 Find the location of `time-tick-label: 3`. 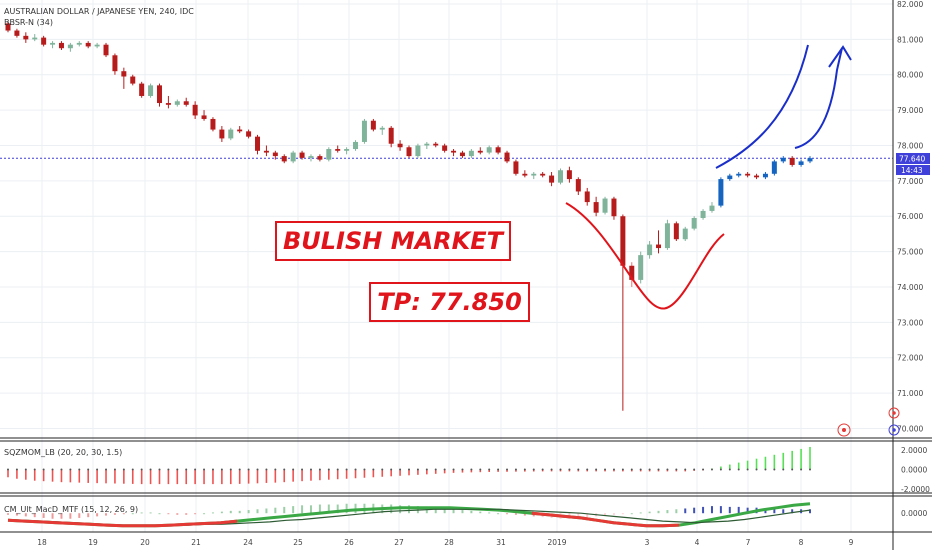

time-tick-label: 3 is located at coordinates (647, 542).